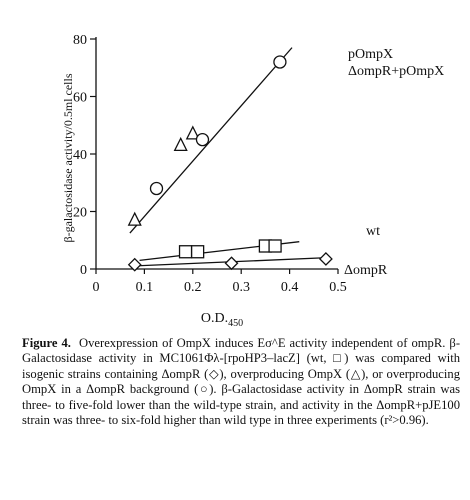  Describe the element at coordinates (80, 40) in the screenshot. I see `y-tick-label: 80` at that location.